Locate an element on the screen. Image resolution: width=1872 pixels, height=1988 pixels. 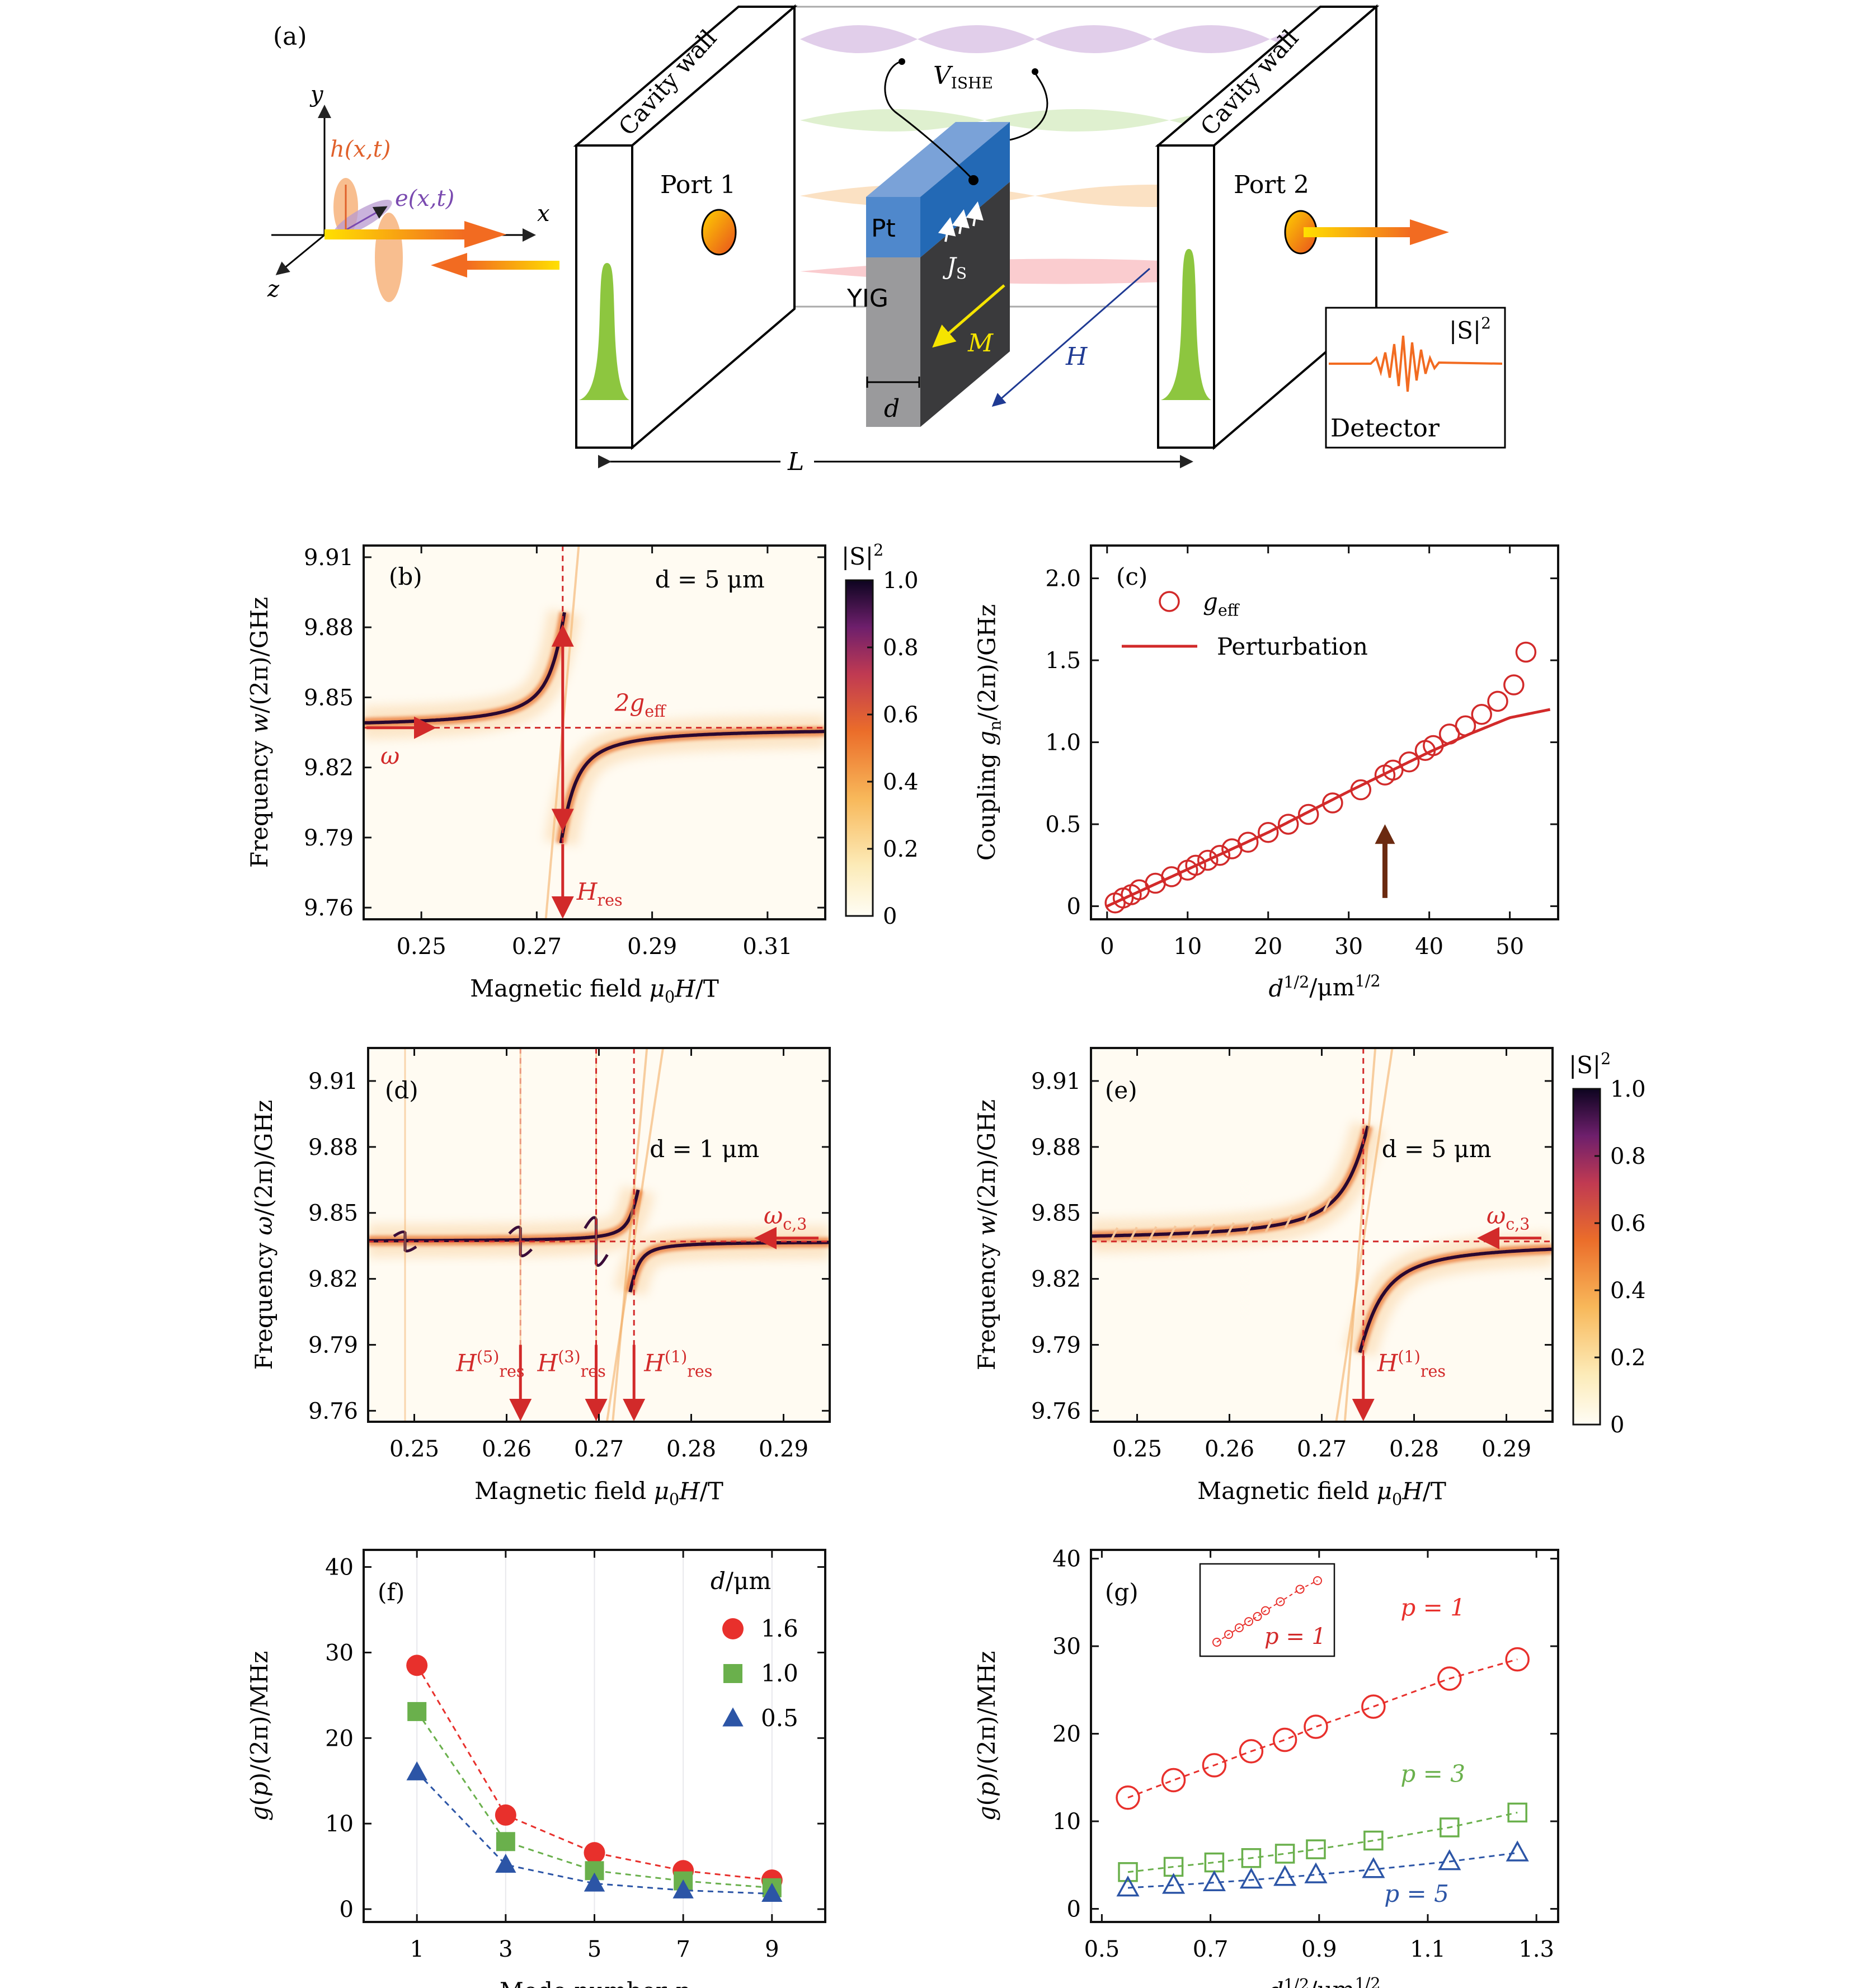
y-tick-label: 9.91 is located at coordinates (1056, 1081).